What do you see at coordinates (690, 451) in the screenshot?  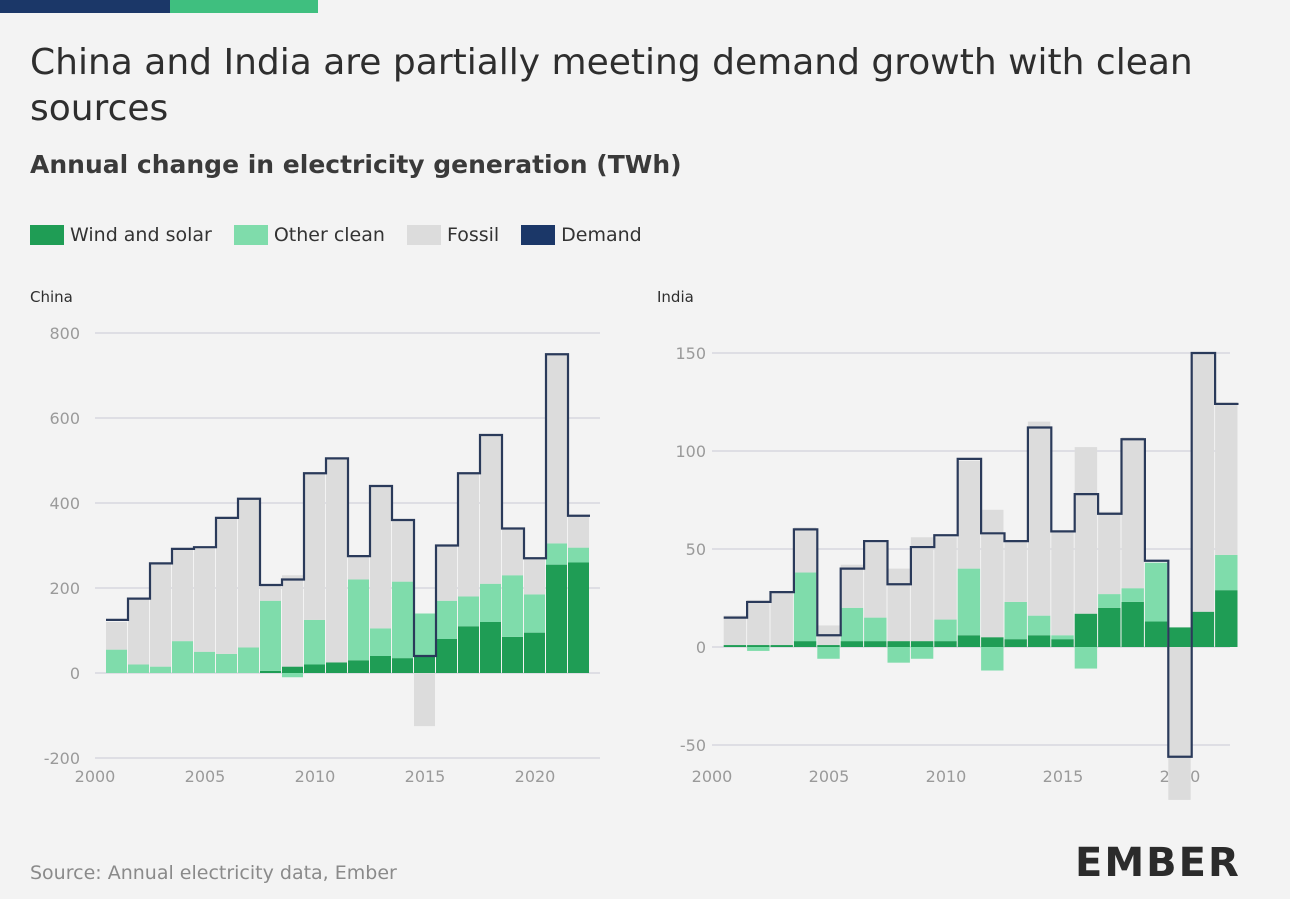 I see `india-ytick-label: 100` at bounding box center [690, 451].